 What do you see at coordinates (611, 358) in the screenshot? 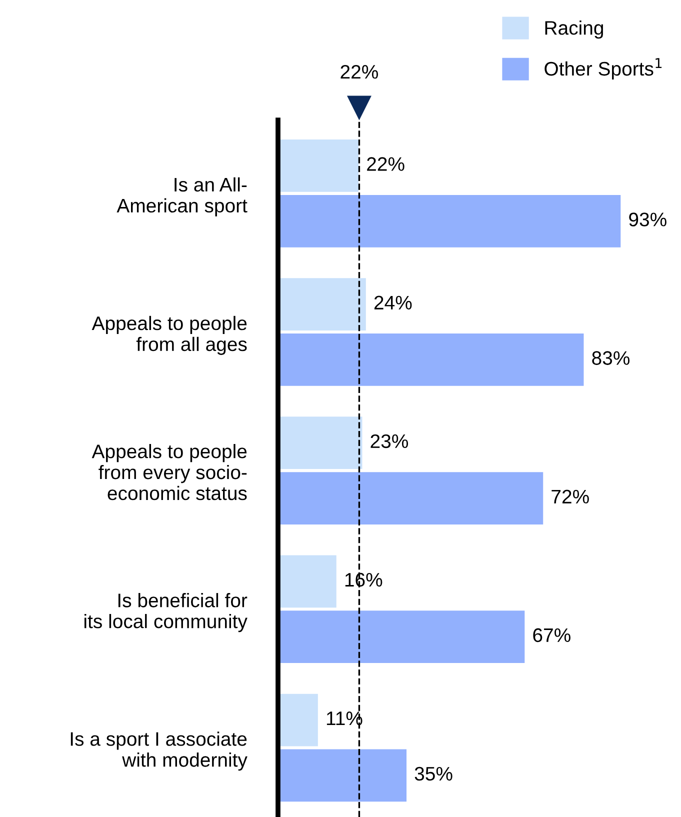
I see `data-label: 83%` at bounding box center [611, 358].